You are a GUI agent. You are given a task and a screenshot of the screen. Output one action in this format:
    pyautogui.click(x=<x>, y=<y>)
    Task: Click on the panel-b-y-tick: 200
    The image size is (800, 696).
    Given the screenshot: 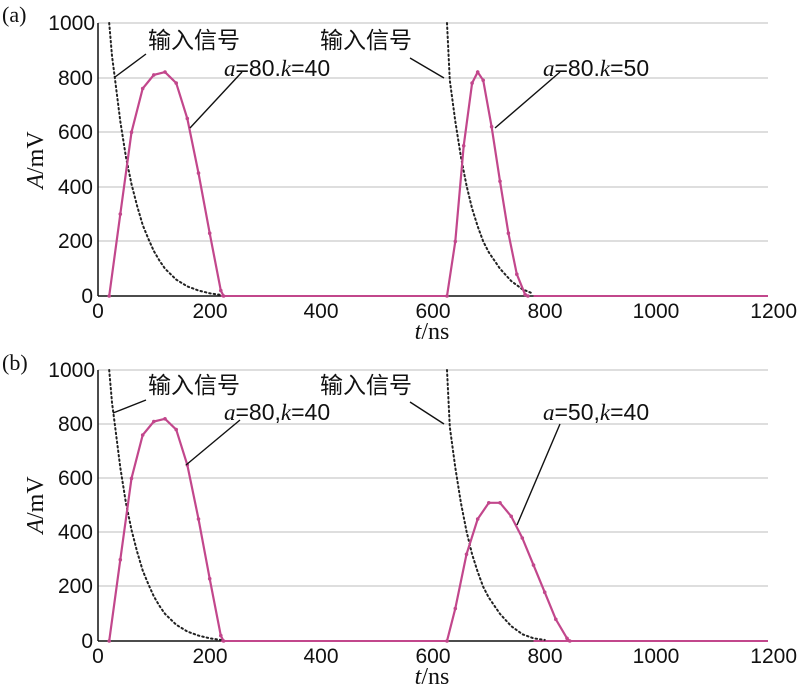 What is the action you would take?
    pyautogui.click(x=75, y=586)
    